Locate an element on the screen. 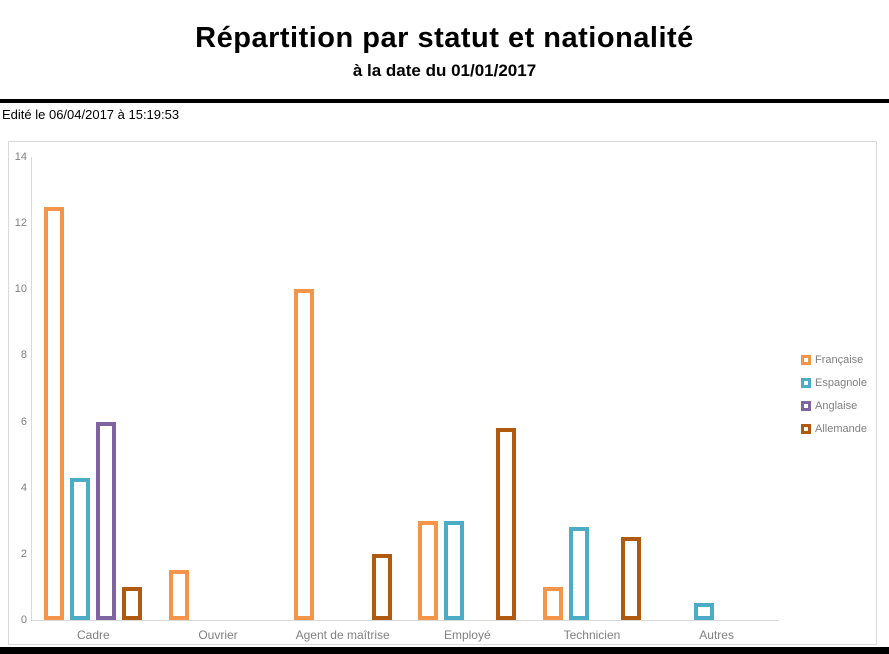  y-tick-label-12: 12 is located at coordinates (20, 223).